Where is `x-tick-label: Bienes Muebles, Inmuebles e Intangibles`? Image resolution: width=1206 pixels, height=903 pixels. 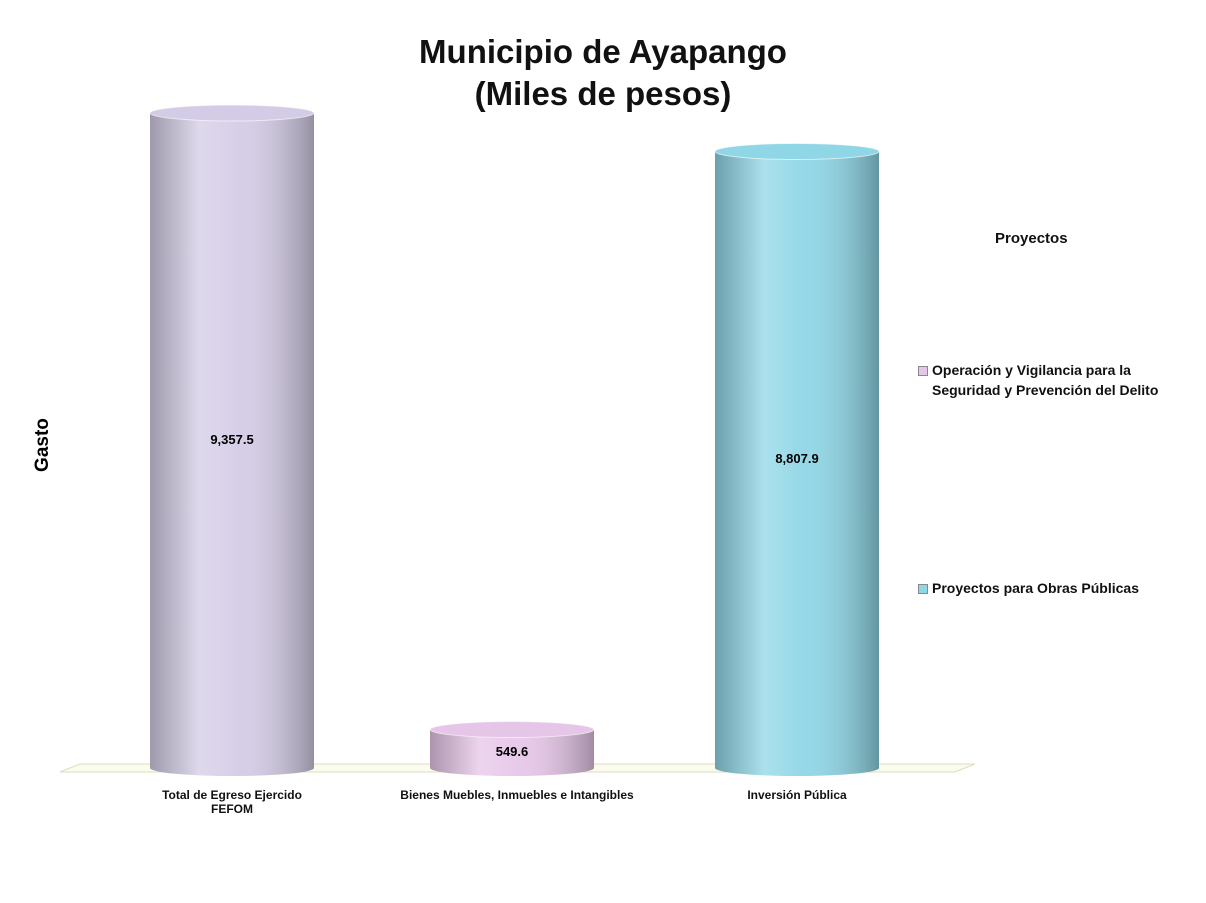
x-tick-label: Bienes Muebles, Inmuebles e Intangibles is located at coordinates (517, 795).